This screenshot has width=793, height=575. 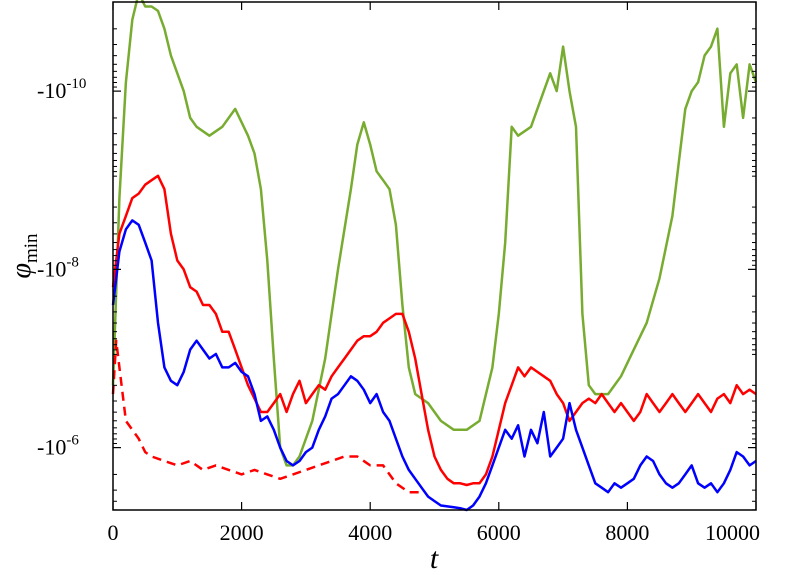 I want to click on svg-text: φmin, so click(x=24, y=256).